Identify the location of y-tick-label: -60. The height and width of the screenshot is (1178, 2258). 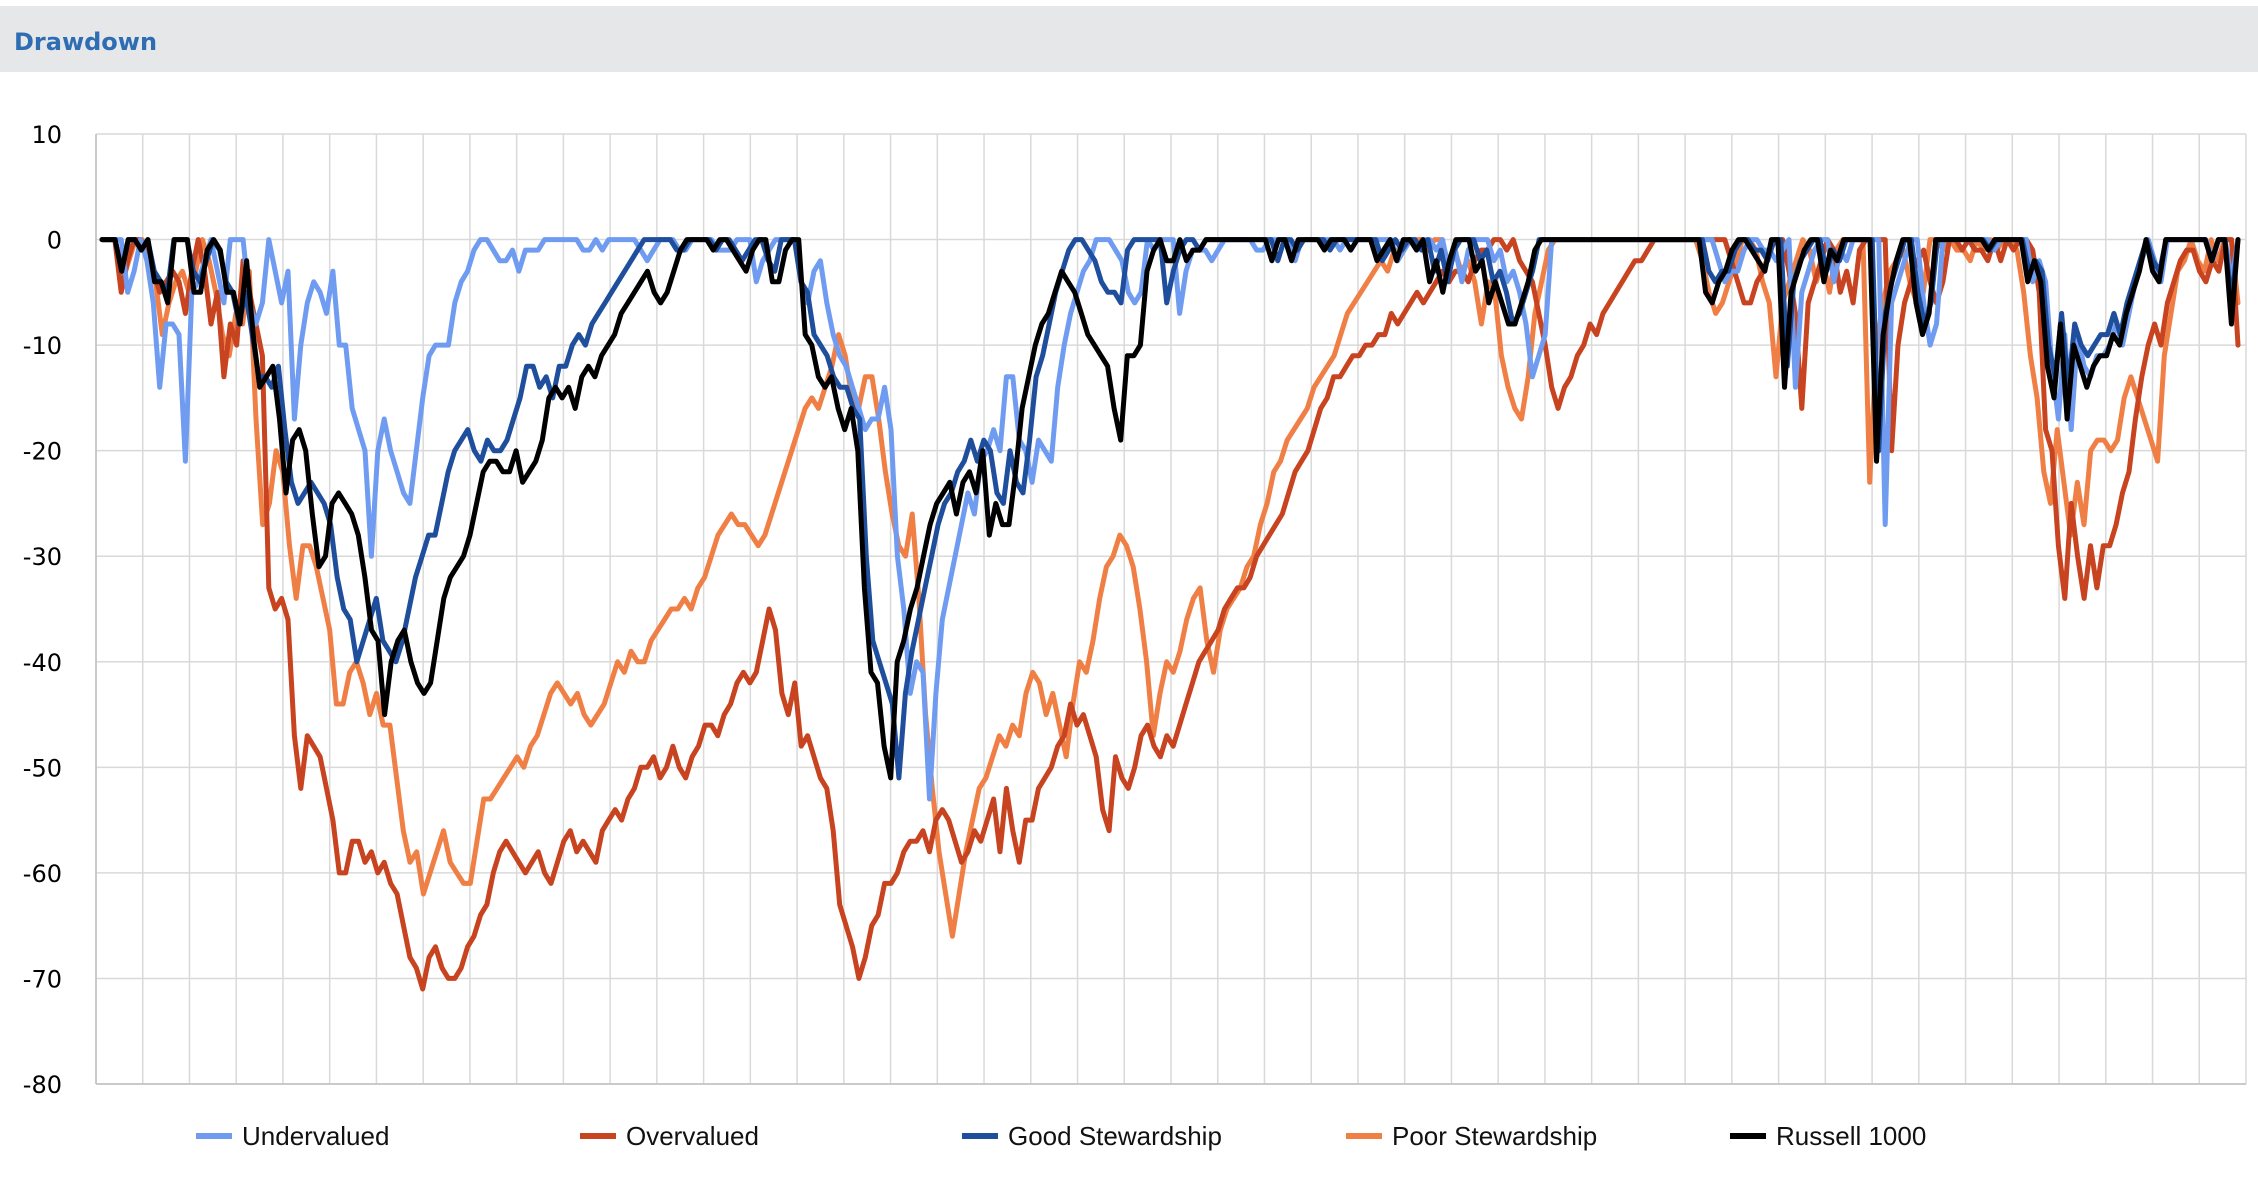
(42, 874).